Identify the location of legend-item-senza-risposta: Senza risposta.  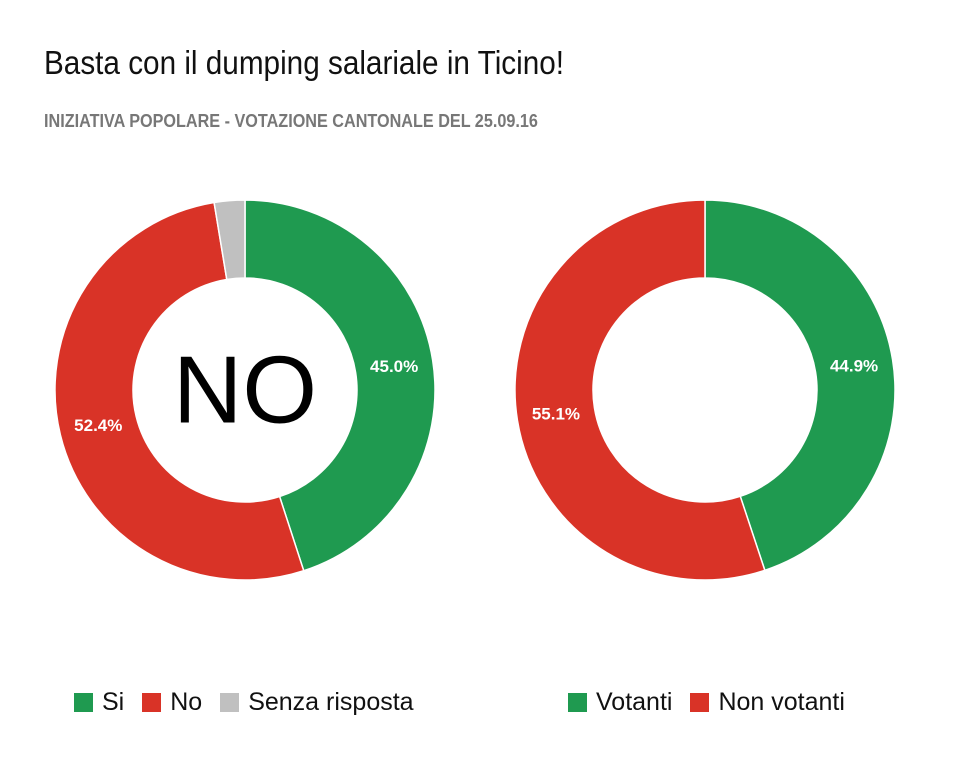
(317, 702).